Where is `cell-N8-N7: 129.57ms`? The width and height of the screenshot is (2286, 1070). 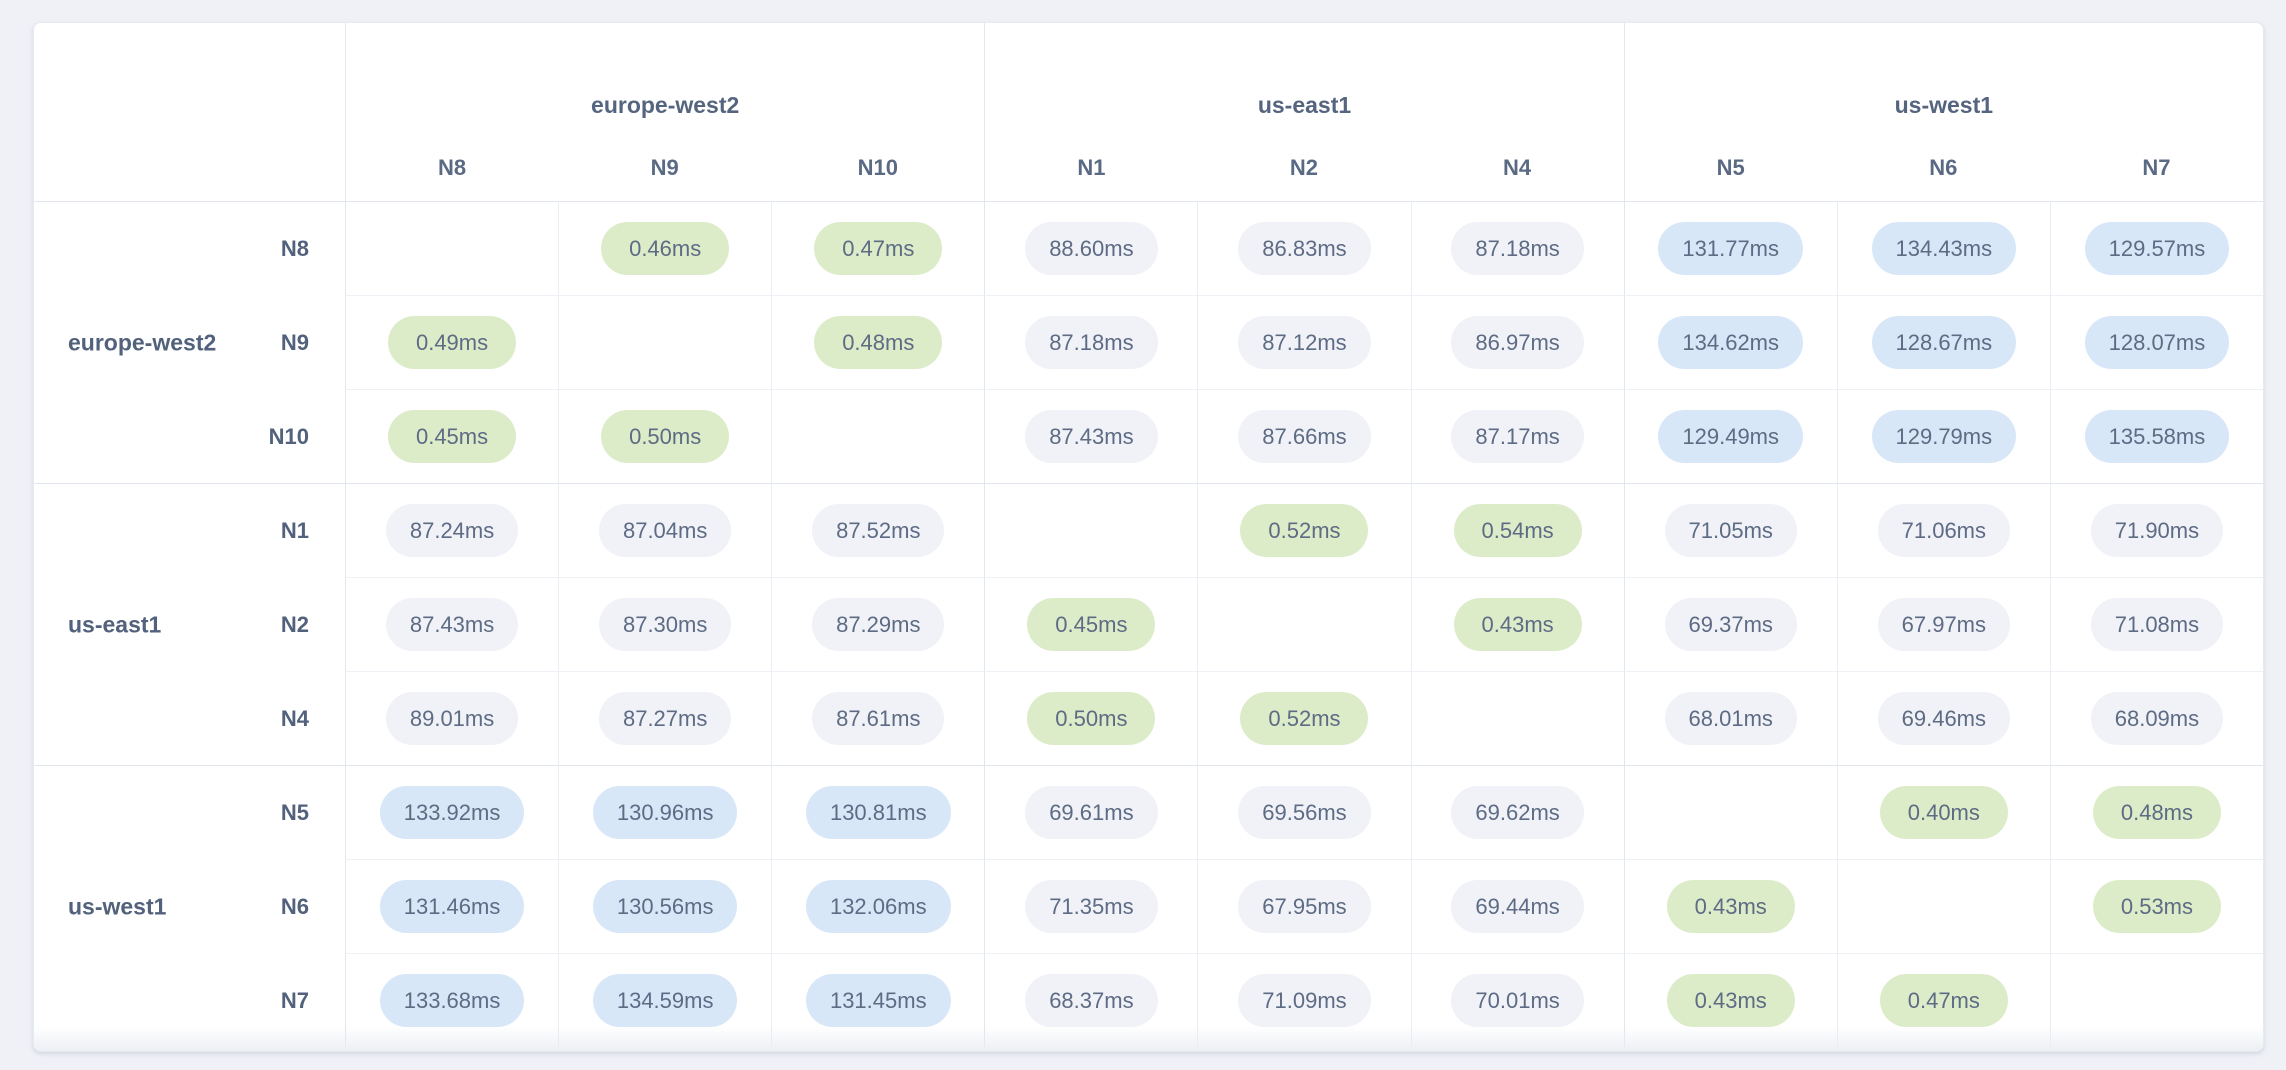
cell-N8-N7: 129.57ms is located at coordinates (2156, 248).